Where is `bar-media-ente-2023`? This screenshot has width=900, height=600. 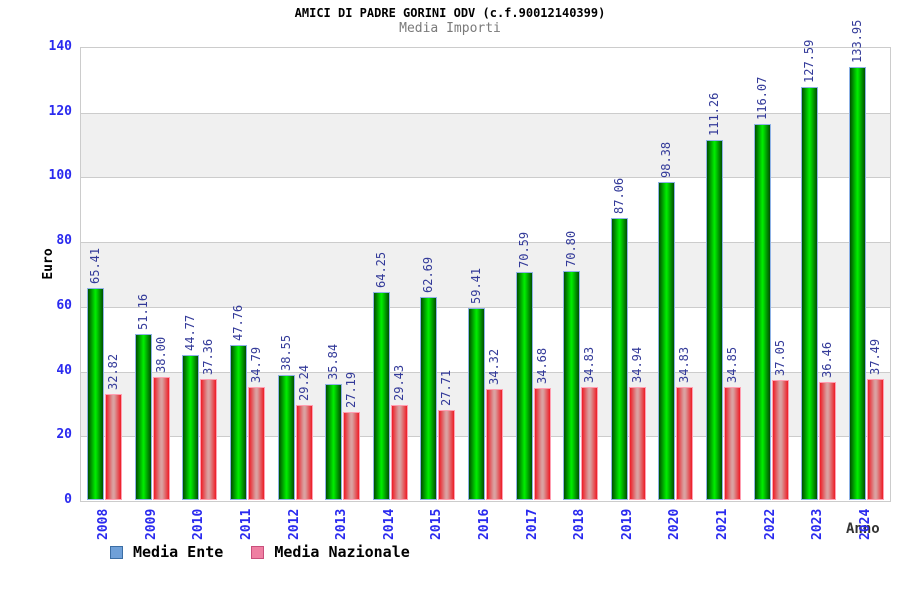 bar-media-ente-2023 is located at coordinates (810, 293).